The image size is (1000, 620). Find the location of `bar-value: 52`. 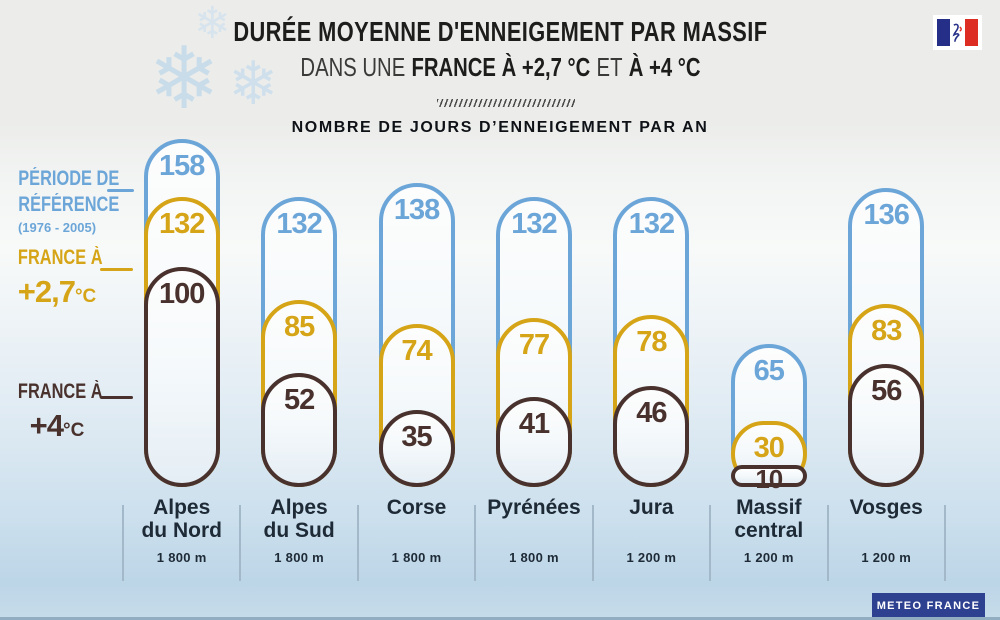

bar-value: 52 is located at coordinates (299, 400).